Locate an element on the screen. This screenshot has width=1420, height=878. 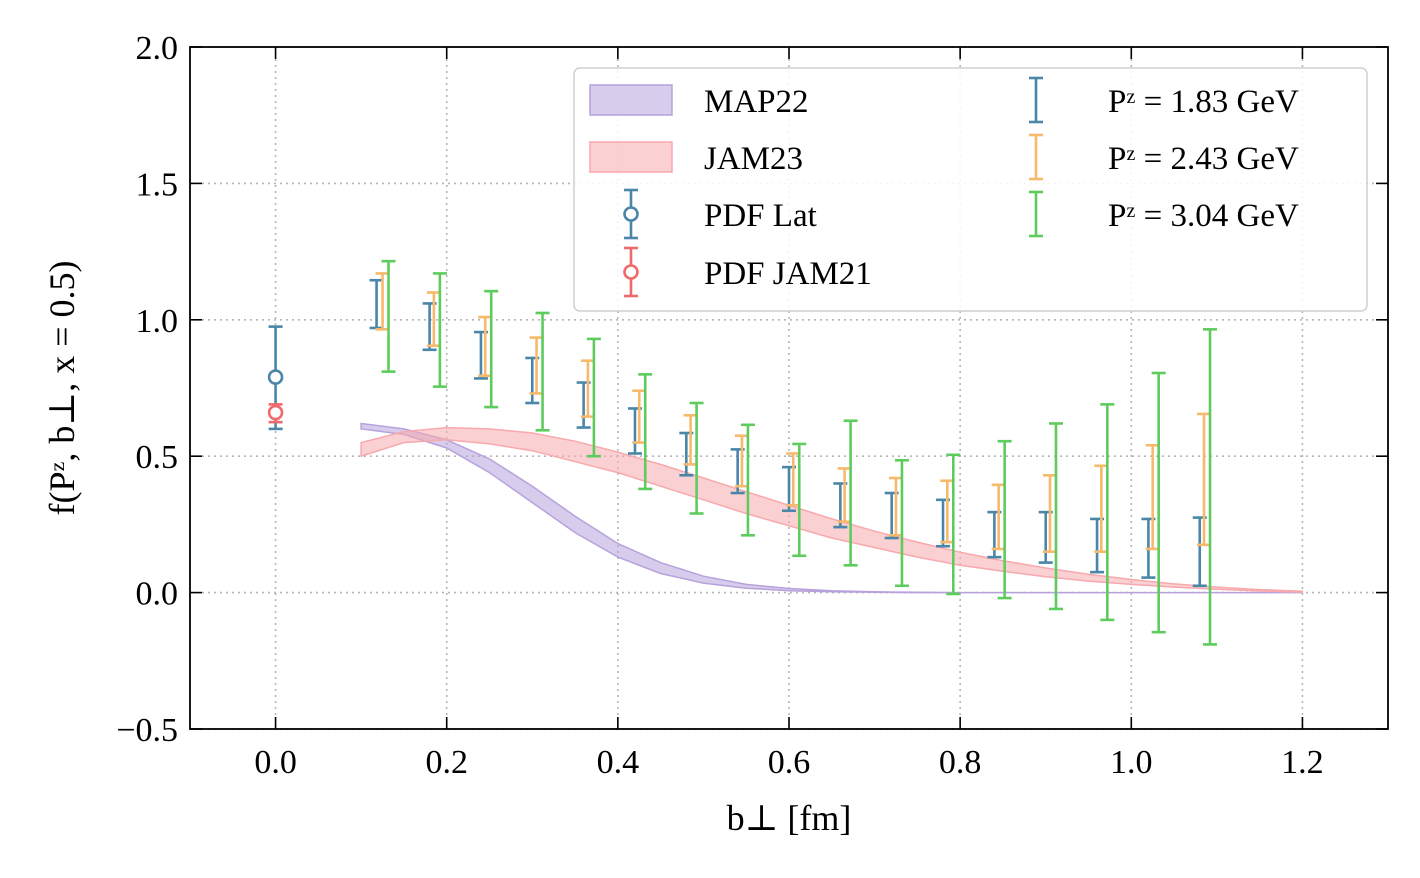
legend-label: PDF Lat is located at coordinates (760, 216).